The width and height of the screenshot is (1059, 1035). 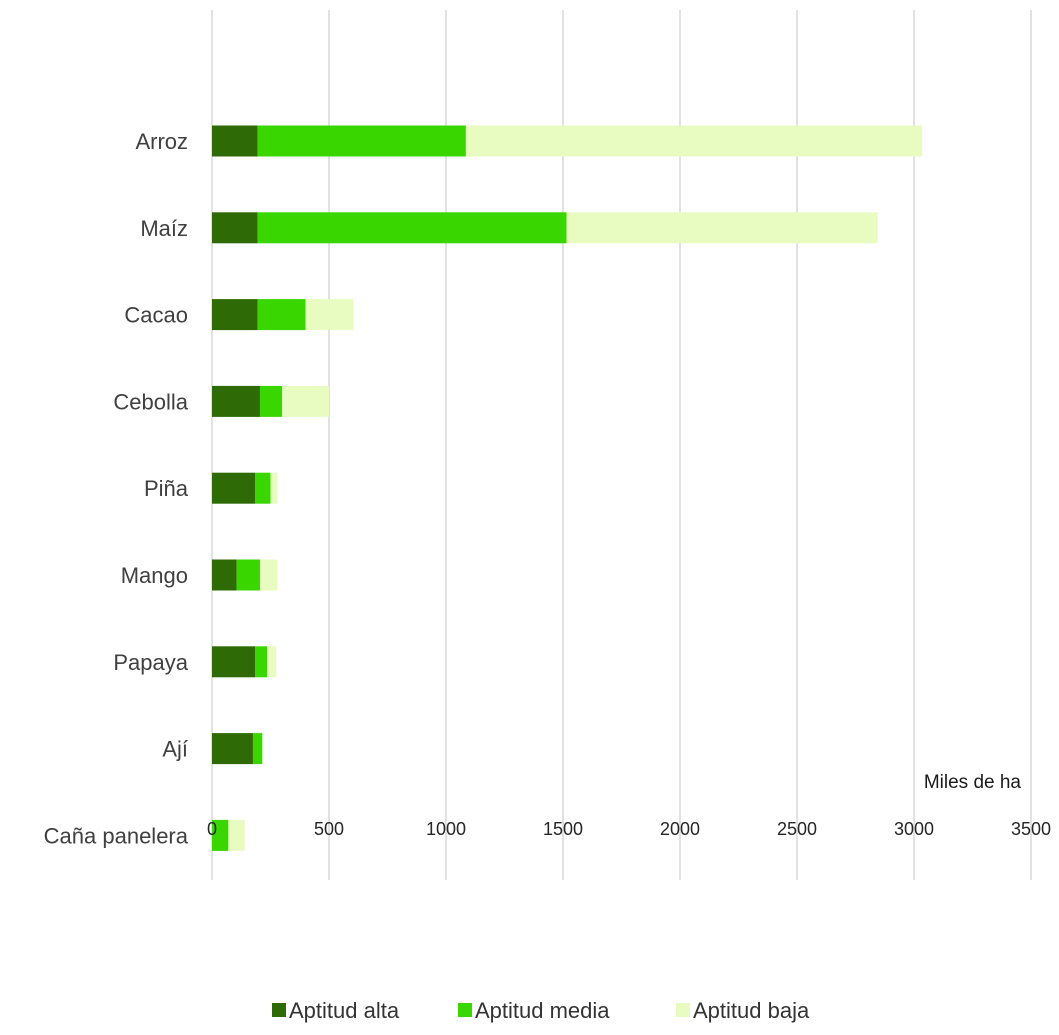 I want to click on x-tick-label: 2000, so click(x=680, y=829).